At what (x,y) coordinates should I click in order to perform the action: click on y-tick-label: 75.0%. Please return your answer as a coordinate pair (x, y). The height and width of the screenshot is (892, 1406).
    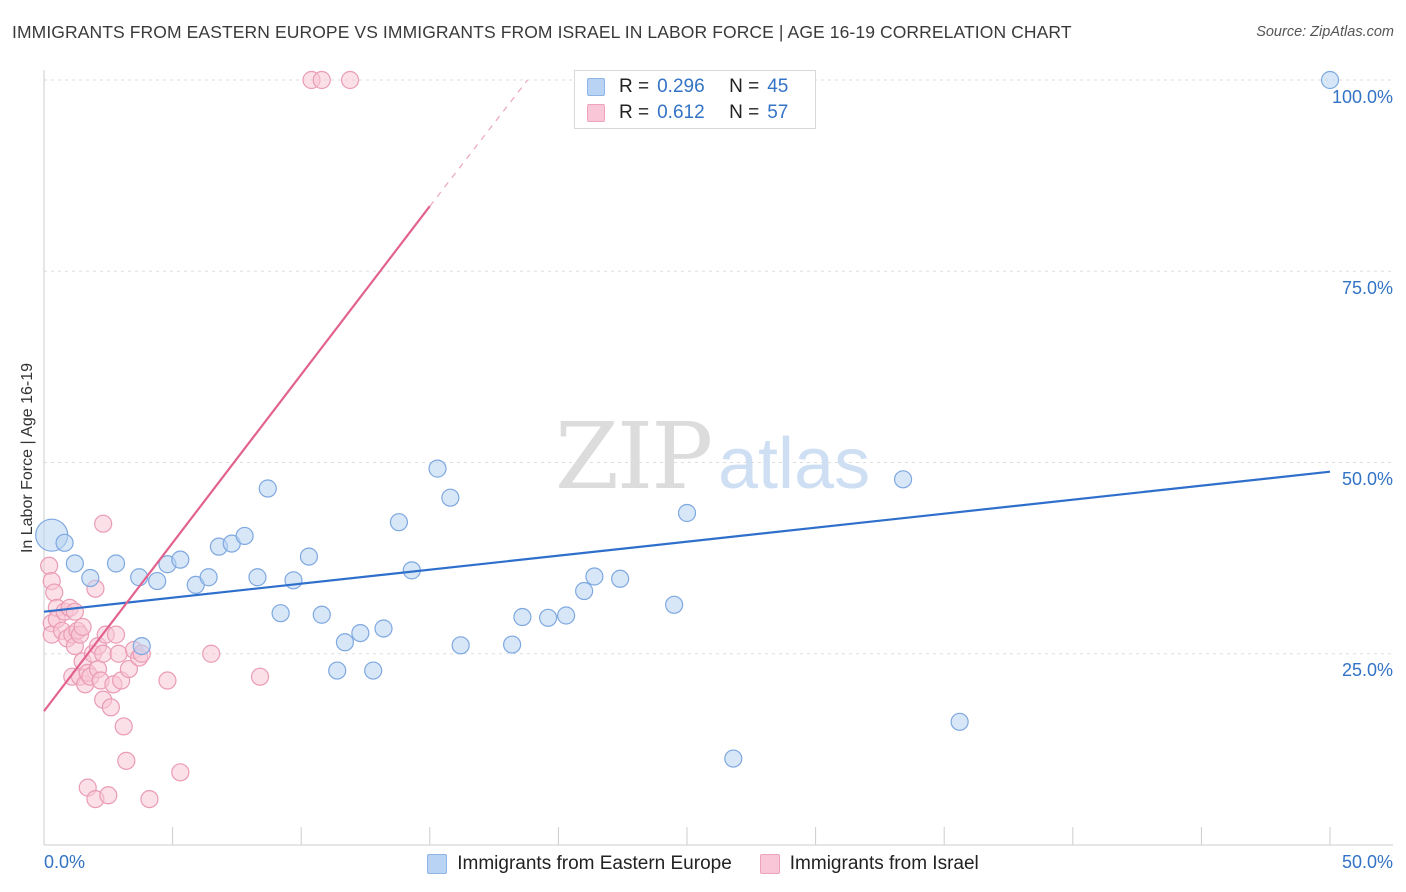
    Looking at the image, I should click on (1367, 288).